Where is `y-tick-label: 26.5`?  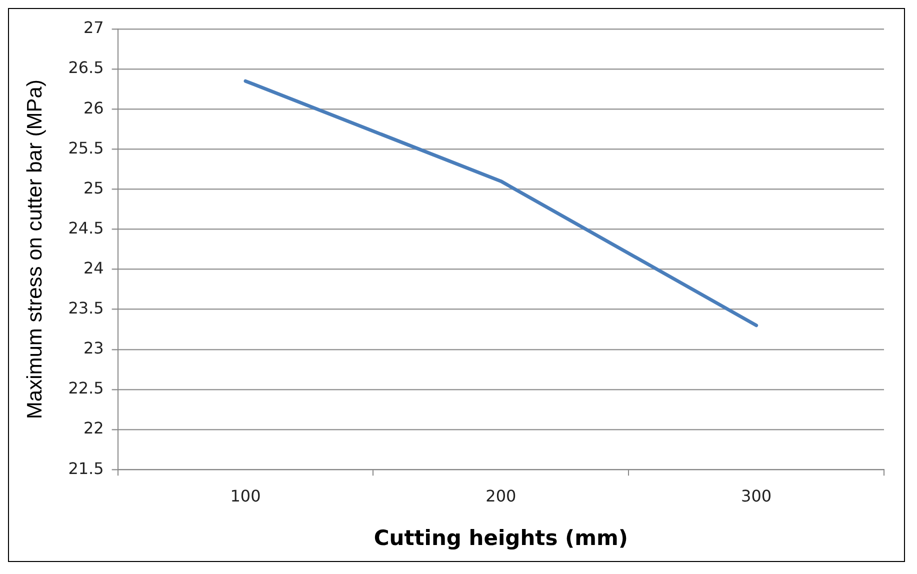
y-tick-label: 26.5 is located at coordinates (86, 68).